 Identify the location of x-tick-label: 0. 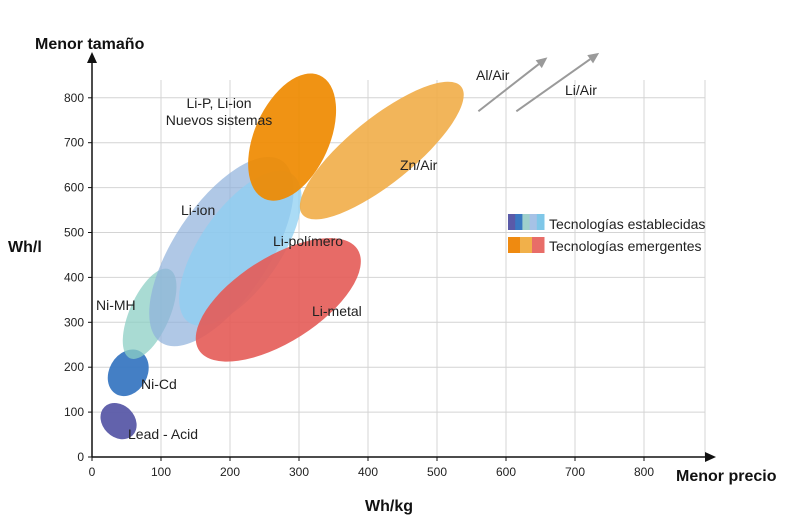
(92, 472).